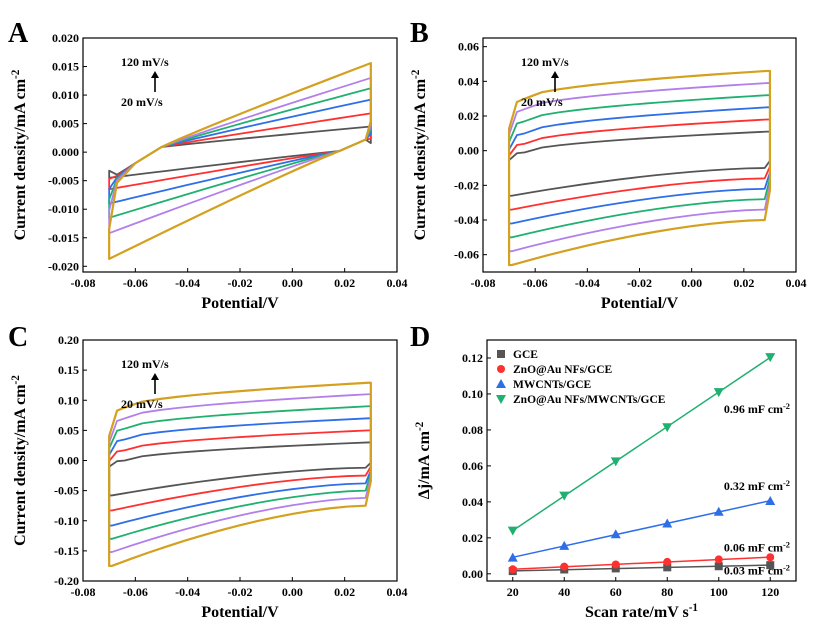  Describe the element at coordinates (63, 181) in the screenshot. I see `y-tick-label: -0.005` at that location.